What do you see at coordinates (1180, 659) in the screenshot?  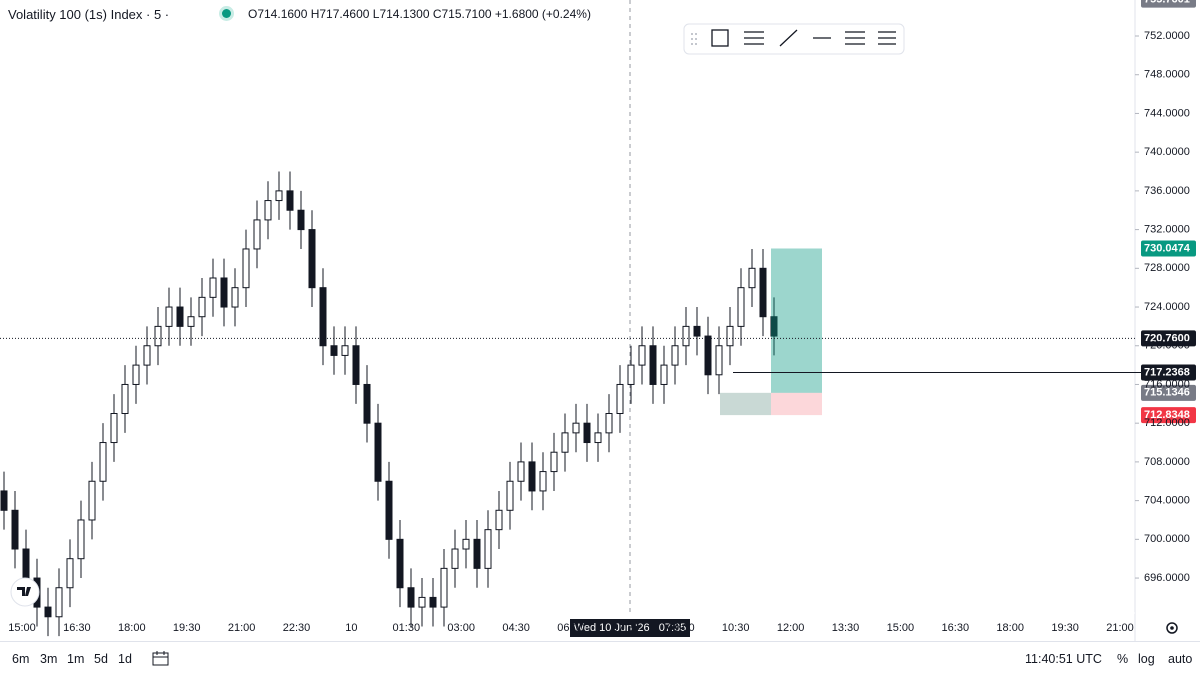 I see `toolbar-button: auto` at bounding box center [1180, 659].